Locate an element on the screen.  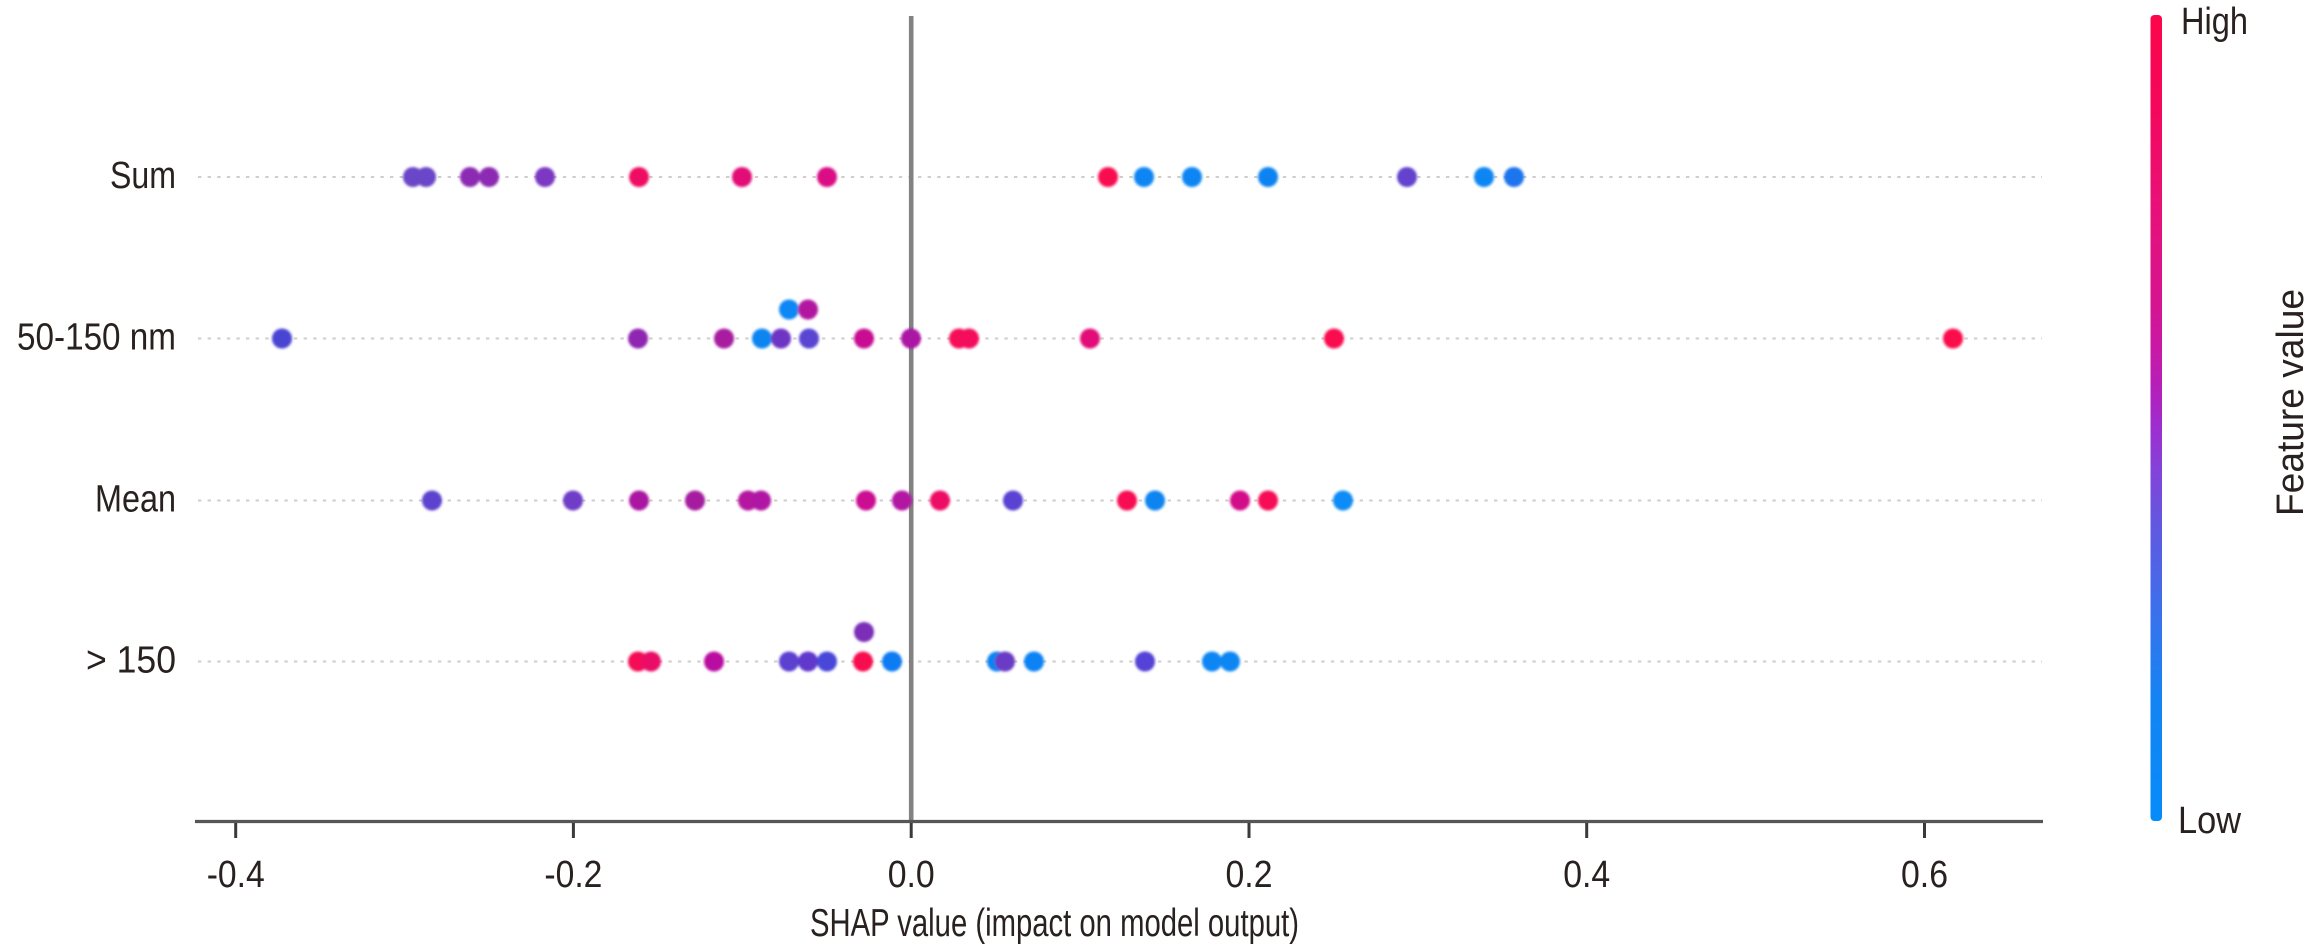
svg-text: 0.6 is located at coordinates (1924, 875).